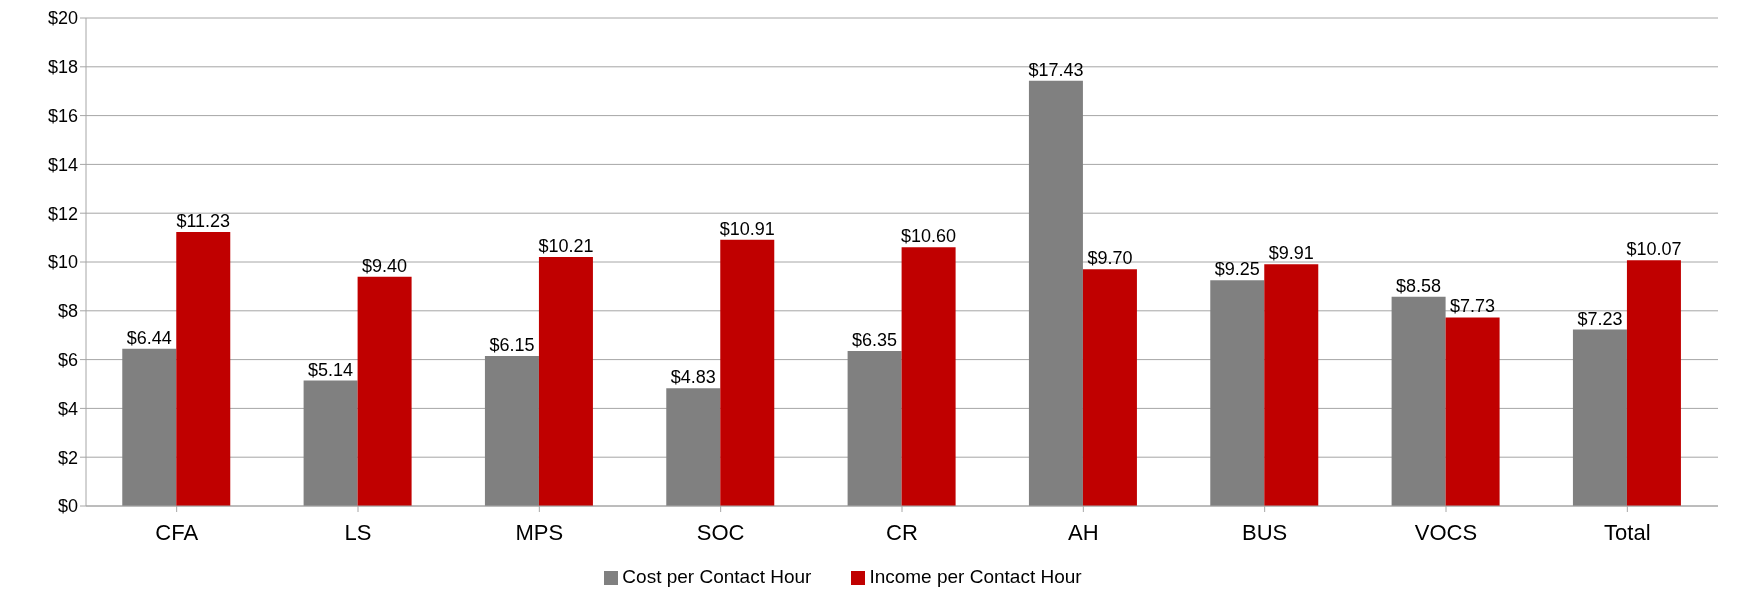 The image size is (1738, 606). I want to click on x-tick-label: BUS, so click(1265, 532).